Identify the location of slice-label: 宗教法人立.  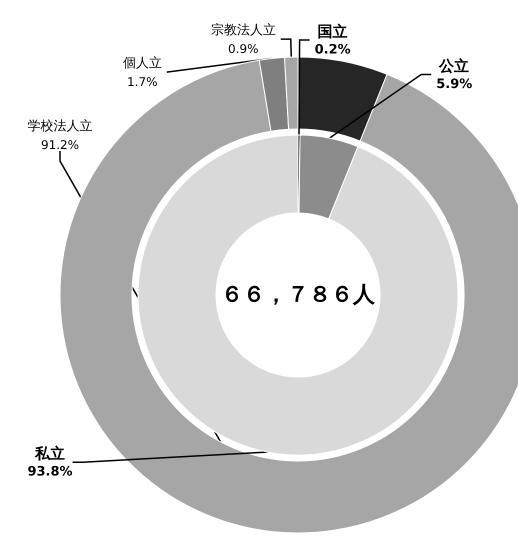
(243, 30).